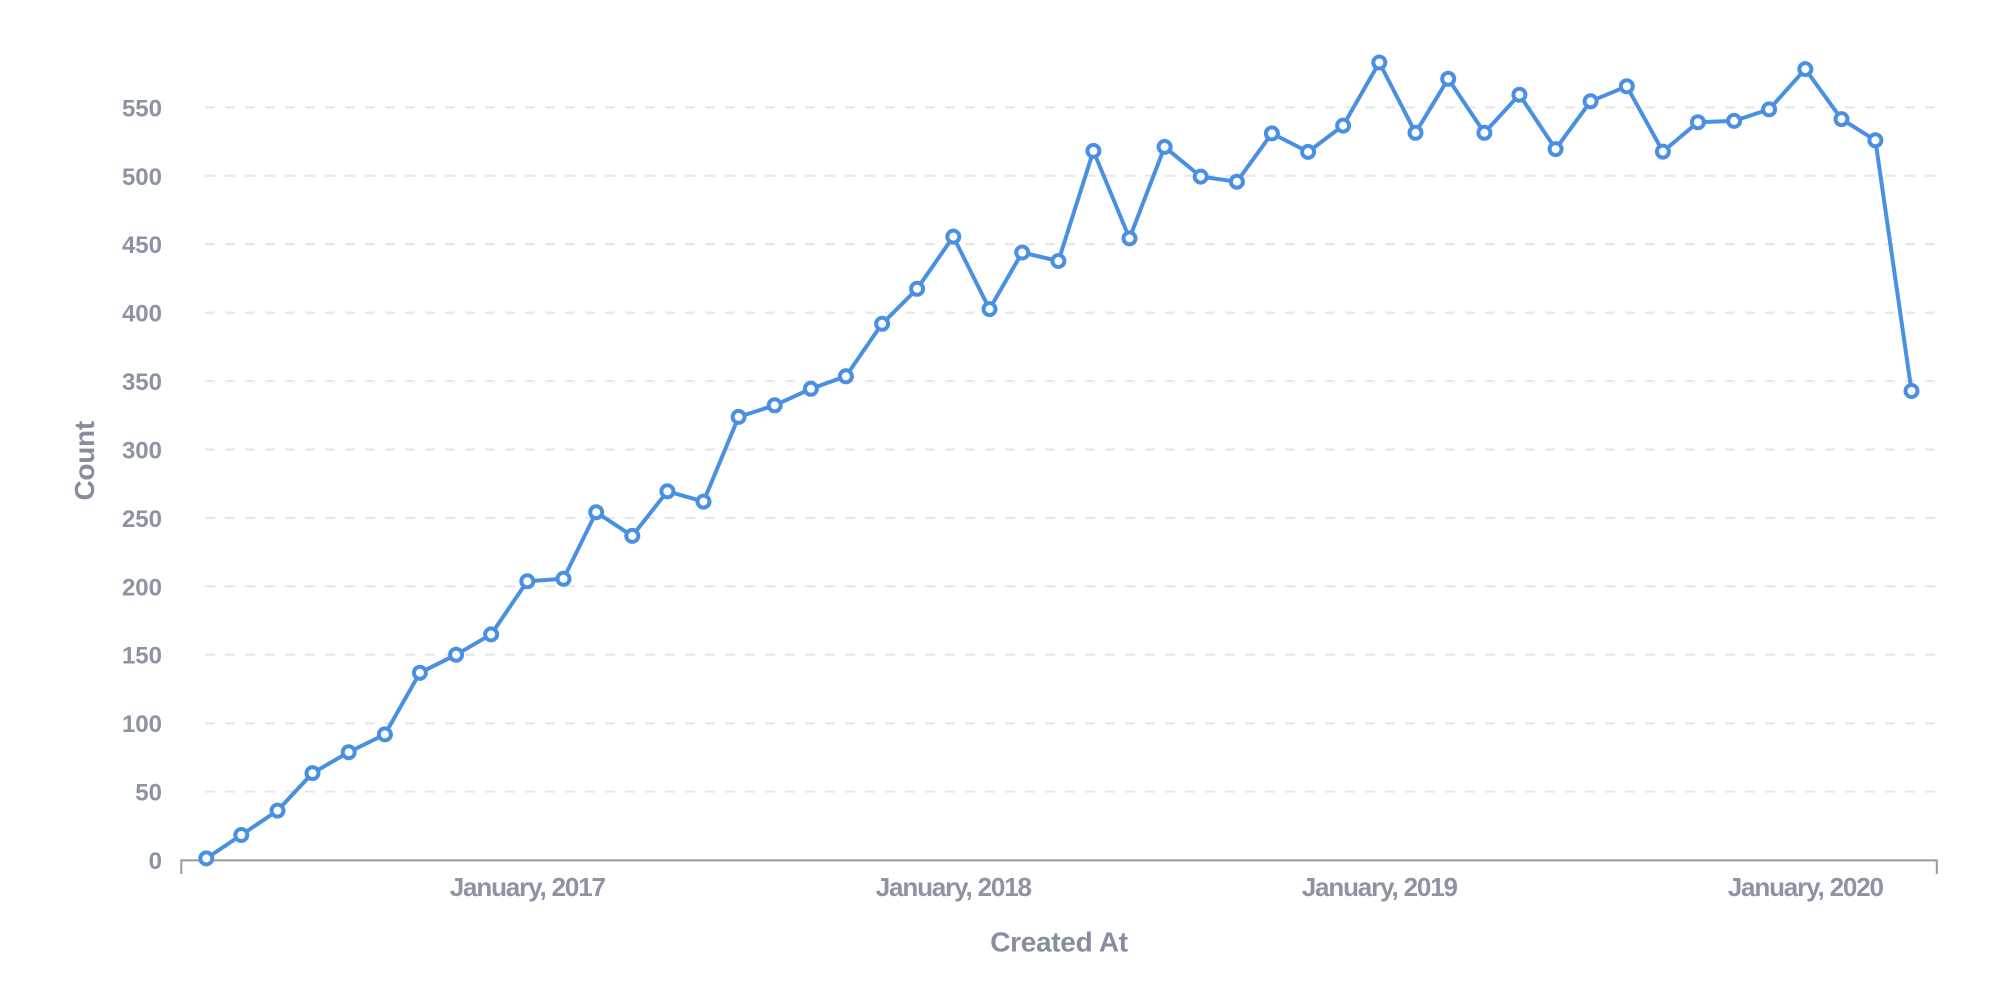 The width and height of the screenshot is (1998, 992). What do you see at coordinates (954, 887) in the screenshot?
I see `svg-text: January, 2018` at bounding box center [954, 887].